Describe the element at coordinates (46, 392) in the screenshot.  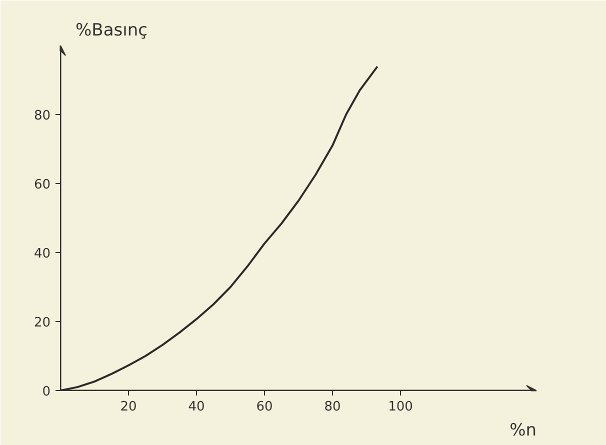
I see `y-tick-label: 0` at that location.